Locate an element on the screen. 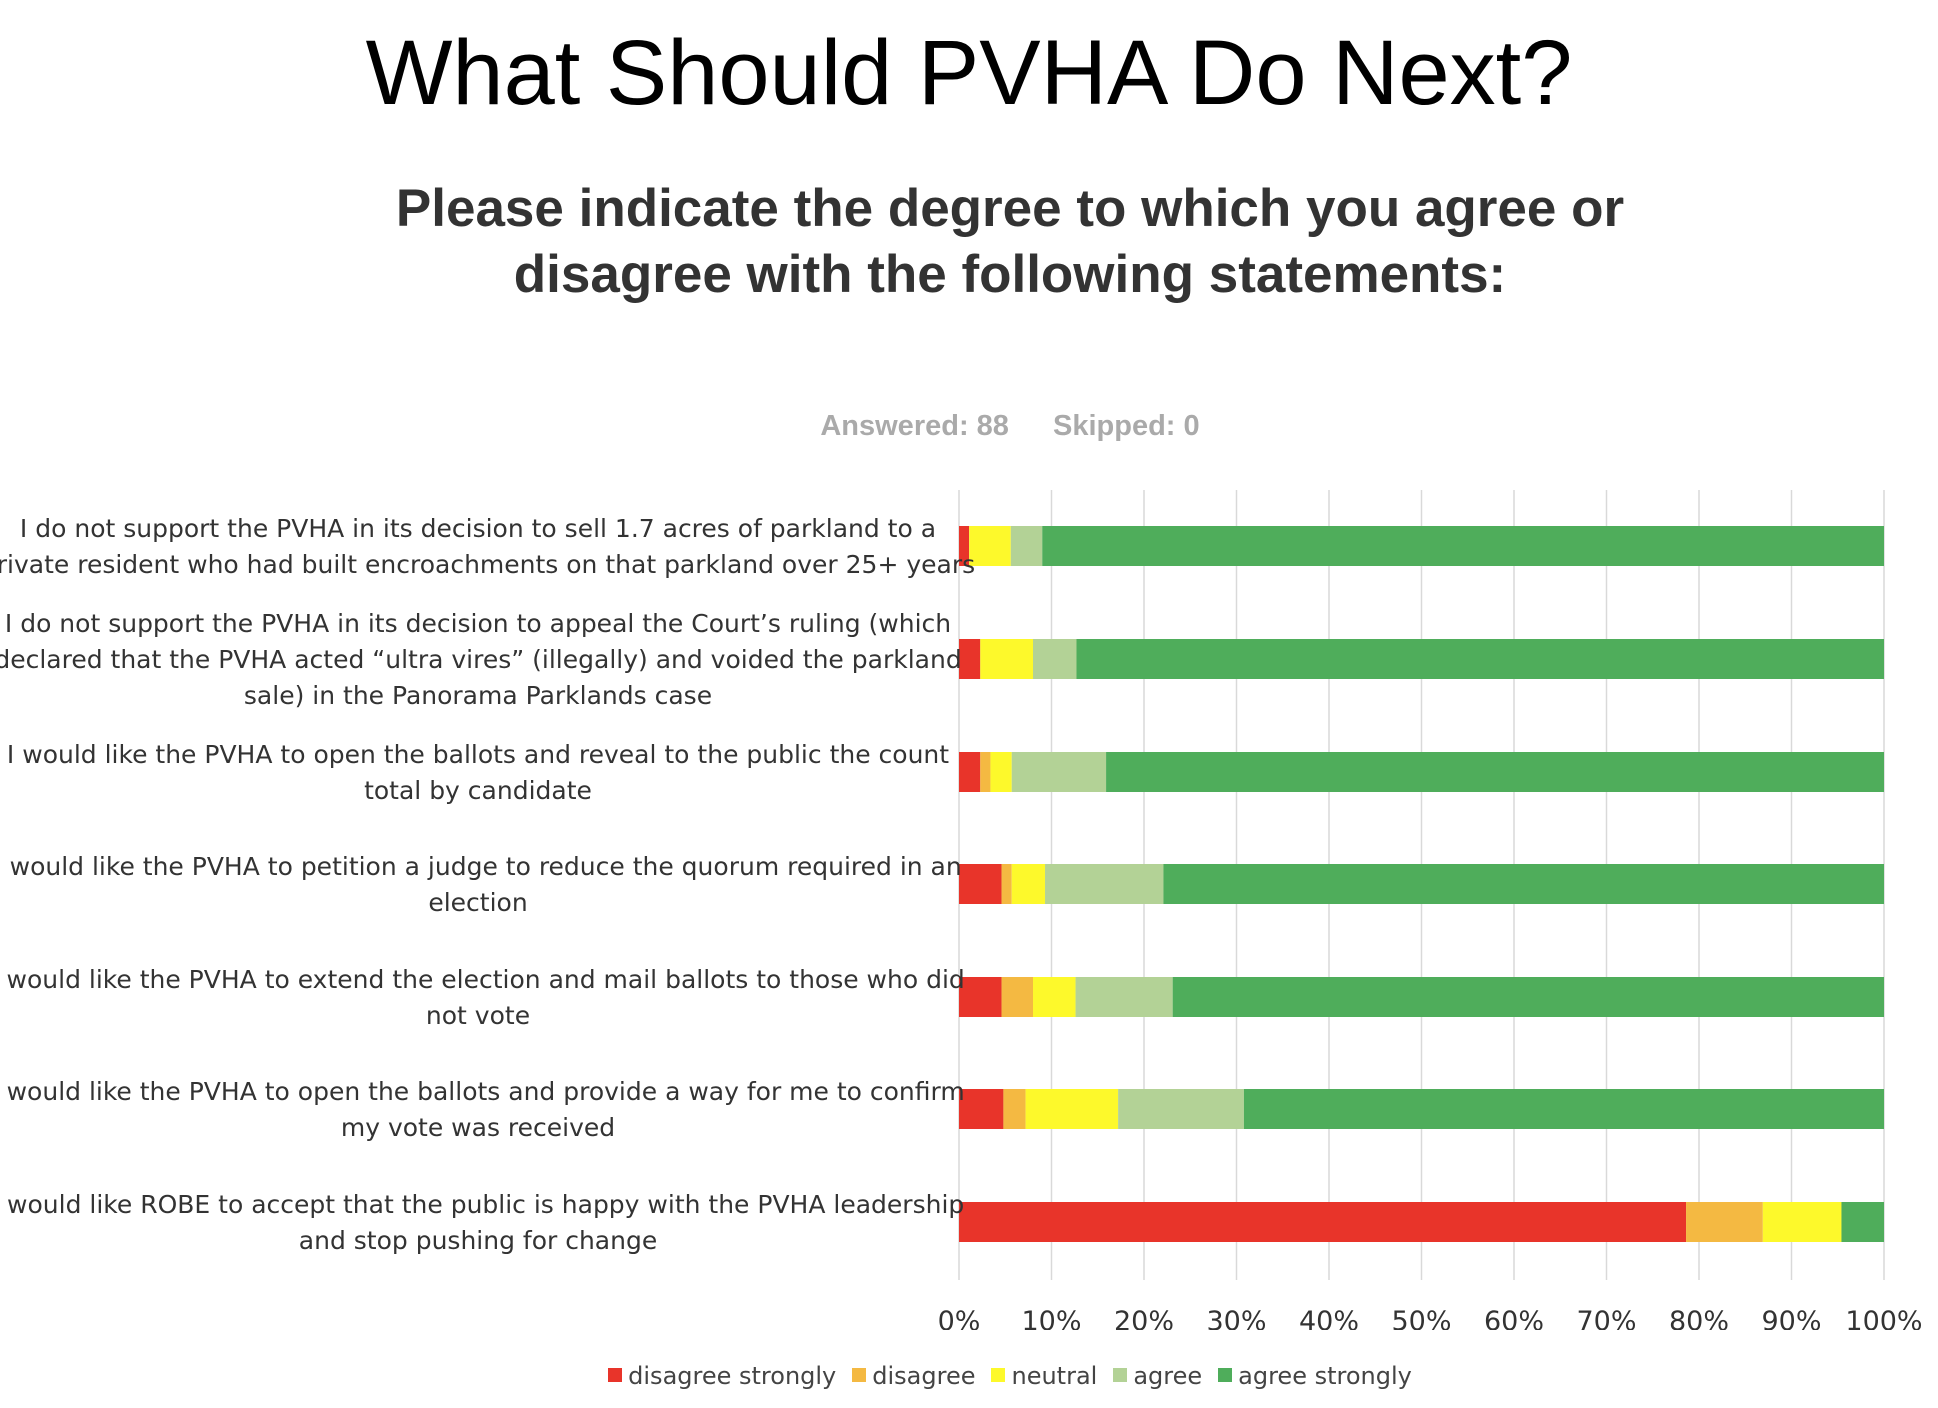  legend-item: disagree is located at coordinates (913, 1376).